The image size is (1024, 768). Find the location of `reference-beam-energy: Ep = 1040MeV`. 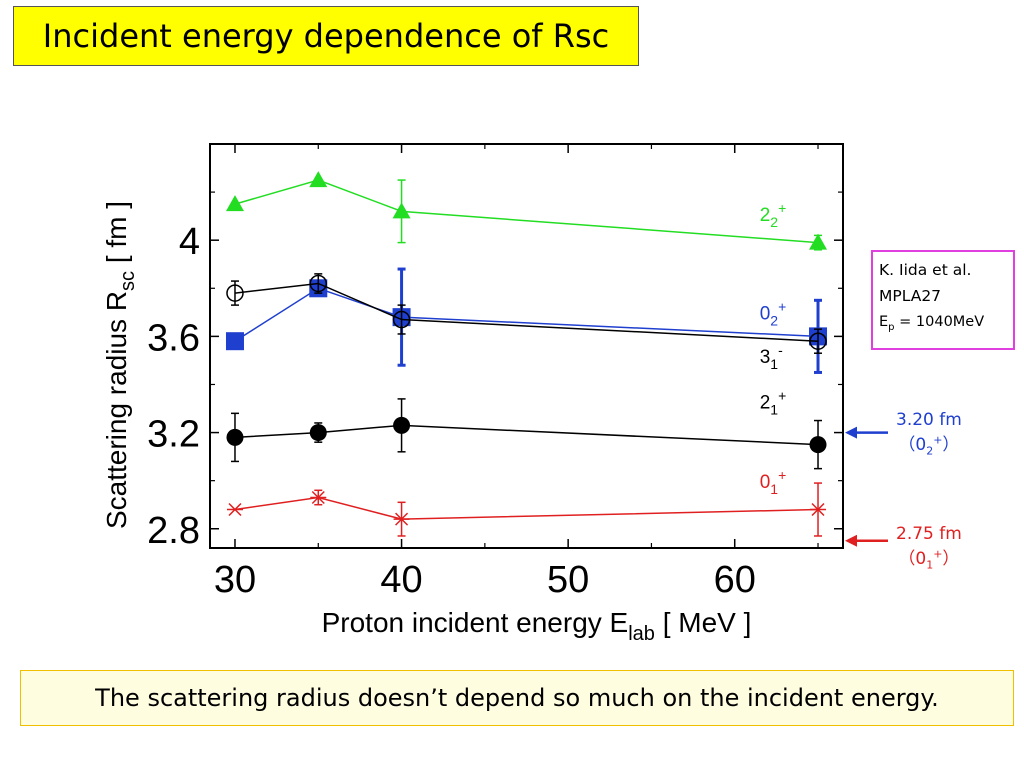

reference-beam-energy: Ep = 1040MeV is located at coordinates (932, 323).